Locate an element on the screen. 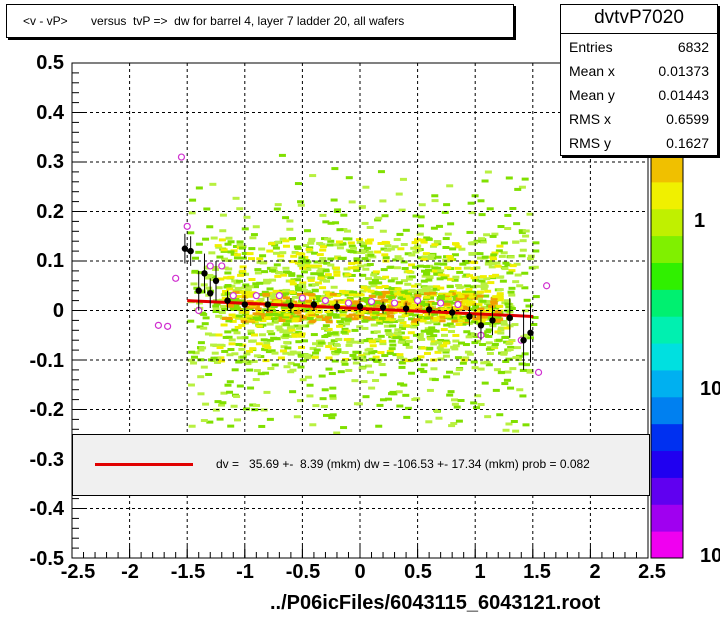 This screenshot has height=620, width=720. profile-point-magenta is located at coordinates (210, 266).